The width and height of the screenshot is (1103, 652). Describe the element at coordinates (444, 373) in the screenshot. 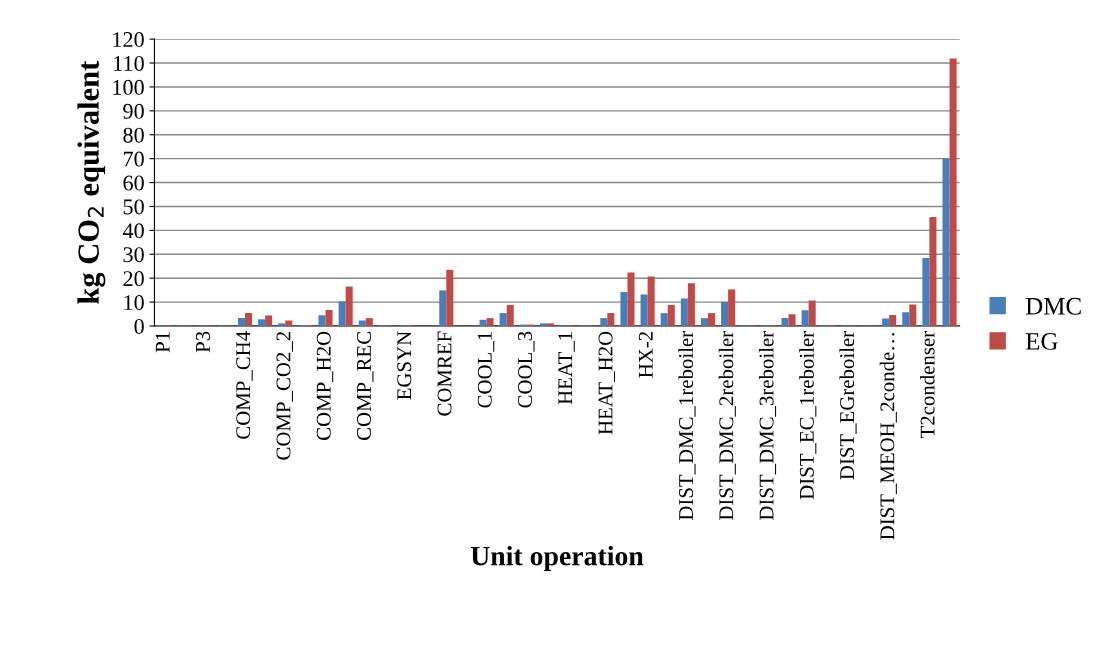

I see `x-tick-label: COMREF` at that location.